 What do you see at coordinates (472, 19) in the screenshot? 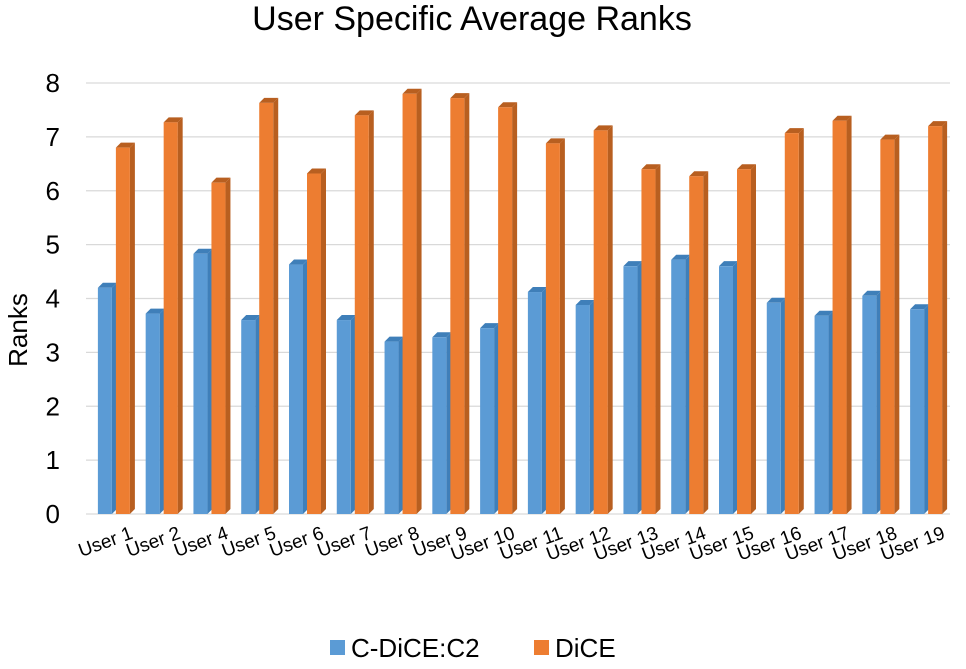
I see `chart-title: User Specific Average Ranks` at bounding box center [472, 19].